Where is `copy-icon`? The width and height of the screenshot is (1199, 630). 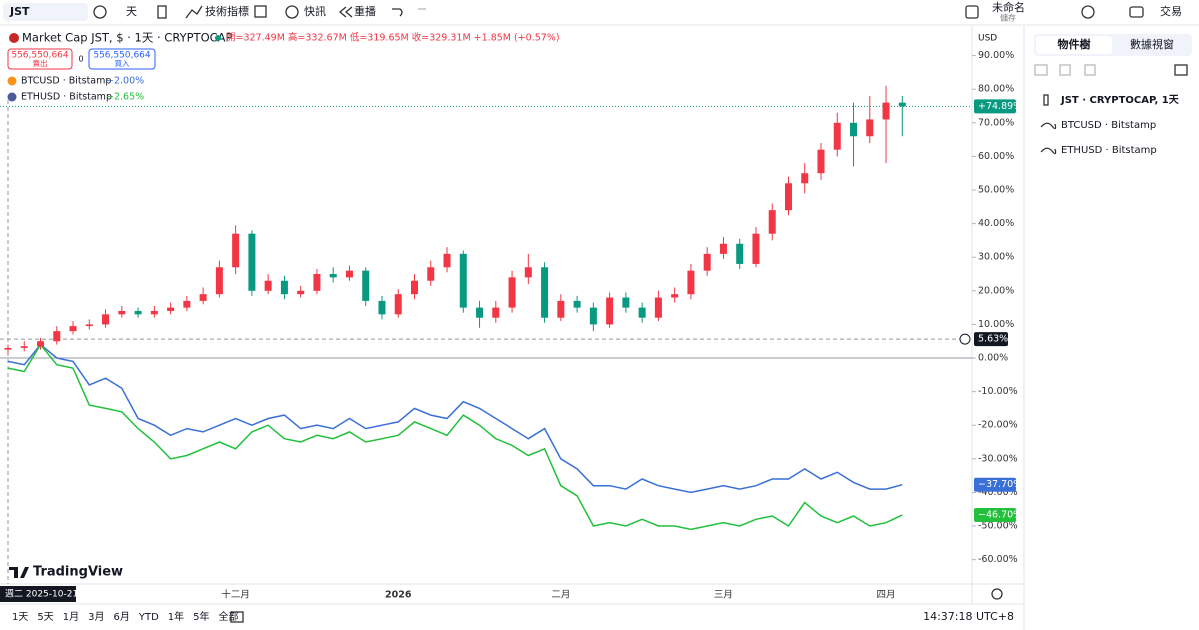
copy-icon is located at coordinates (1065, 70).